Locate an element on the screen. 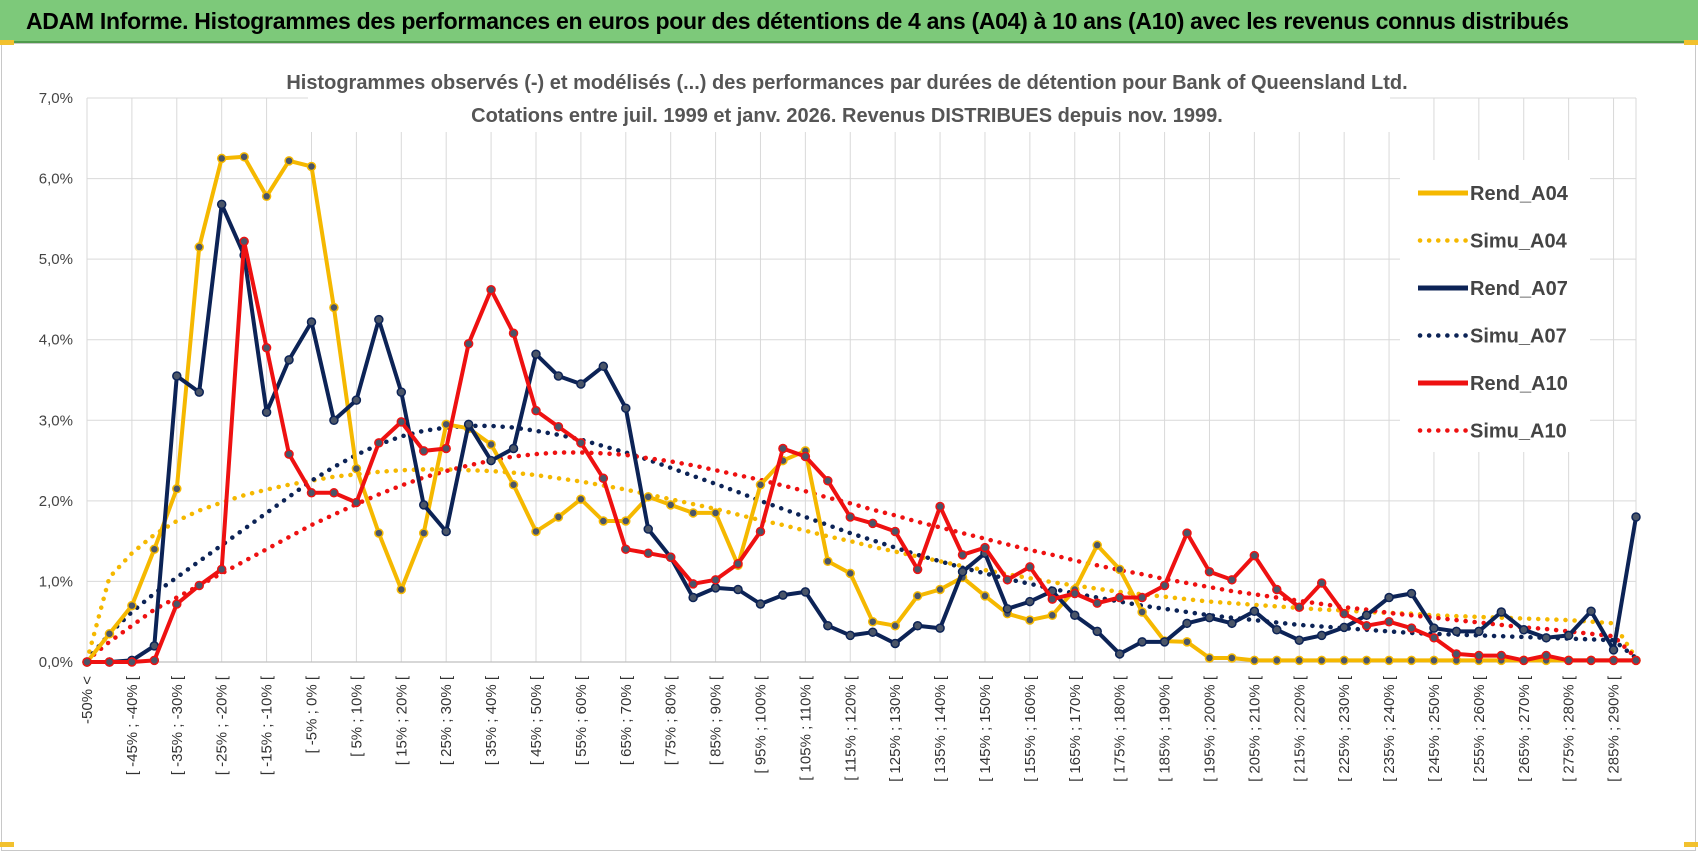 The width and height of the screenshot is (1698, 854). x-tick-label: [ 275% ; 280% [ is located at coordinates (1569, 728).